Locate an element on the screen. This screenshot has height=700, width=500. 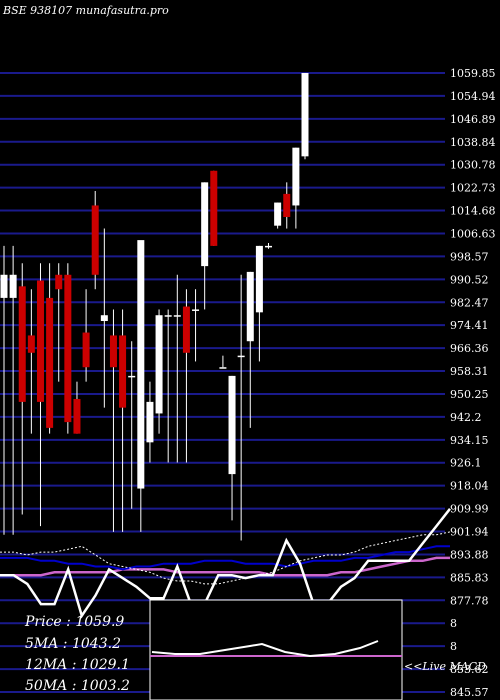
ma5-stat: 5MA : 1043.2 is located at coordinates (73, 644).